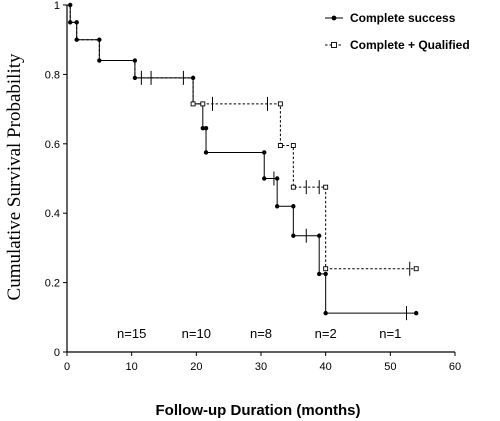 Image resolution: width=500 pixels, height=421 pixels. I want to click on legend: Complete success Complete + Qualified, so click(397, 31).